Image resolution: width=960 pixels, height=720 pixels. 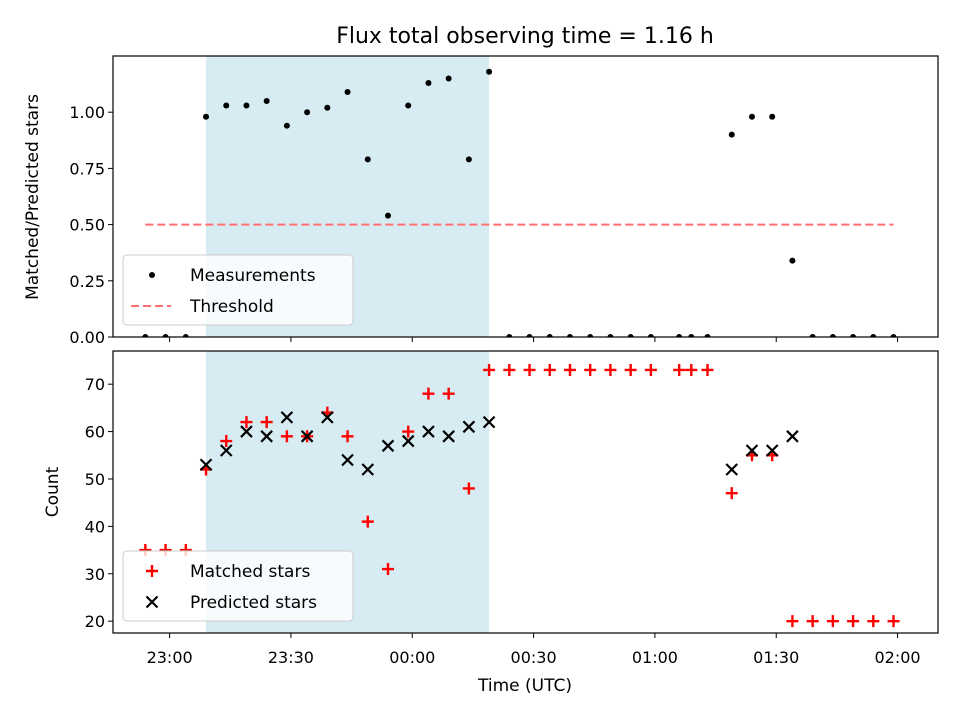 I want to click on x-tick-label: 00:00, so click(x=412, y=657).